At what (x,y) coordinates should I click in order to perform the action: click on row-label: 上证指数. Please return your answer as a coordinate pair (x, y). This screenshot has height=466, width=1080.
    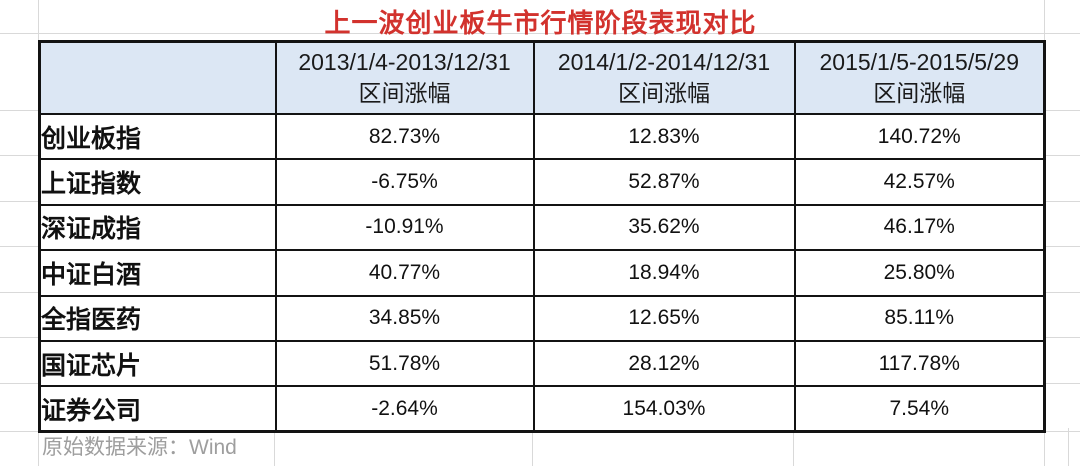
    Looking at the image, I should click on (157, 182).